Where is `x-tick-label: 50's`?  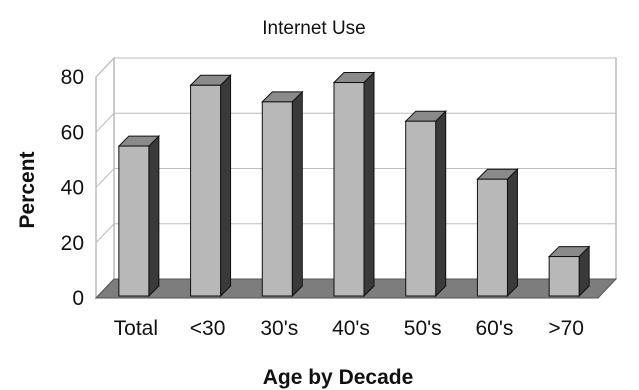
x-tick-label: 50's is located at coordinates (423, 328).